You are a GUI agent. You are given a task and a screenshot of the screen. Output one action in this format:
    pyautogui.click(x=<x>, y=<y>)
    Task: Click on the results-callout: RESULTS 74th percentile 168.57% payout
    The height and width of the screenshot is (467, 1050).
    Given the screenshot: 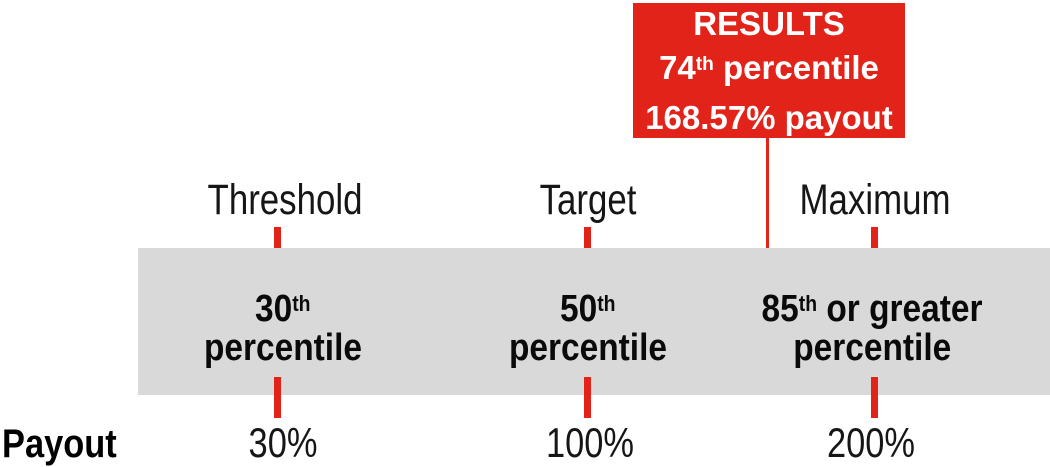 What is the action you would take?
    pyautogui.click(x=769, y=70)
    